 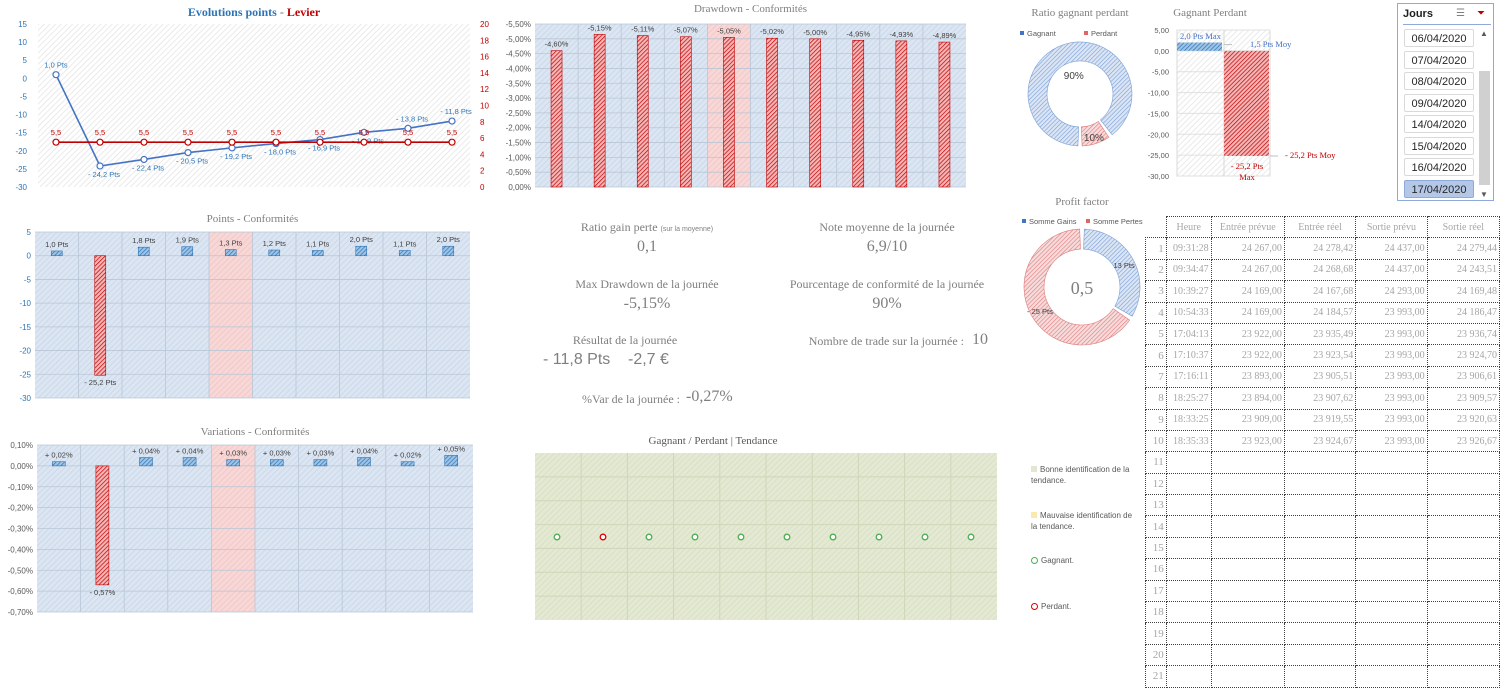 I want to click on table-cell: 18:35:33, so click(x=1188, y=441).